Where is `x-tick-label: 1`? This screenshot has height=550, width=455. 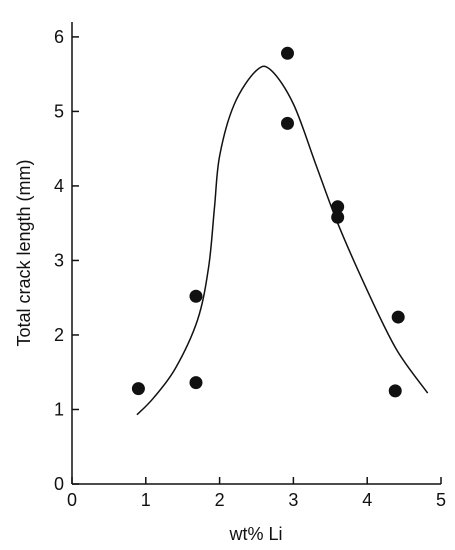
x-tick-label: 1 is located at coordinates (146, 500).